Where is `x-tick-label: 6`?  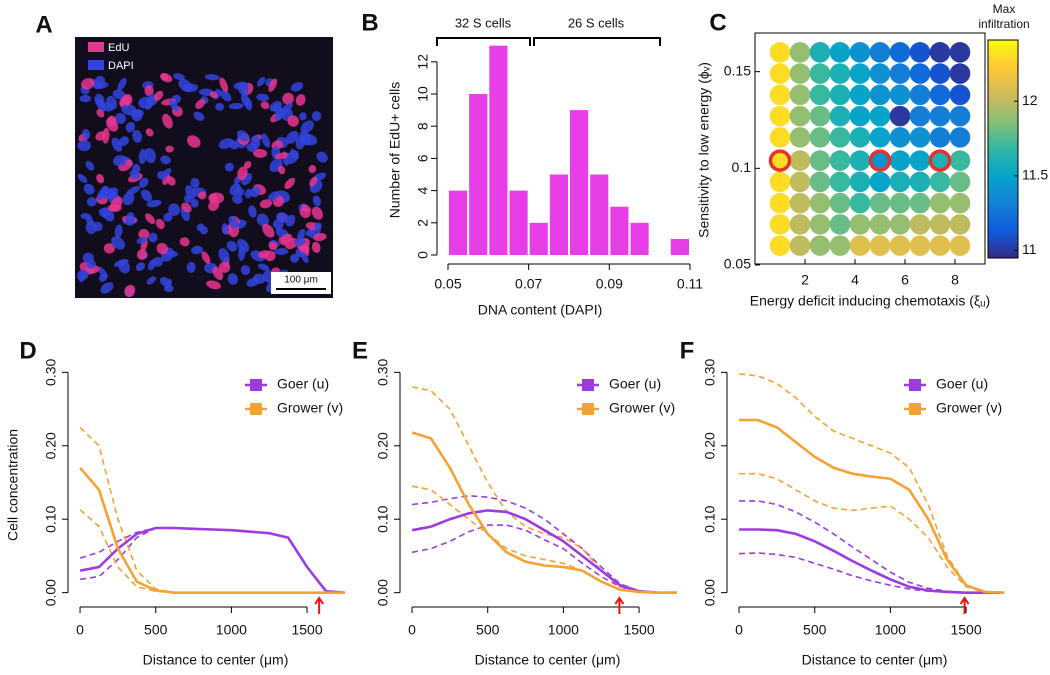
x-tick-label: 6 is located at coordinates (905, 280).